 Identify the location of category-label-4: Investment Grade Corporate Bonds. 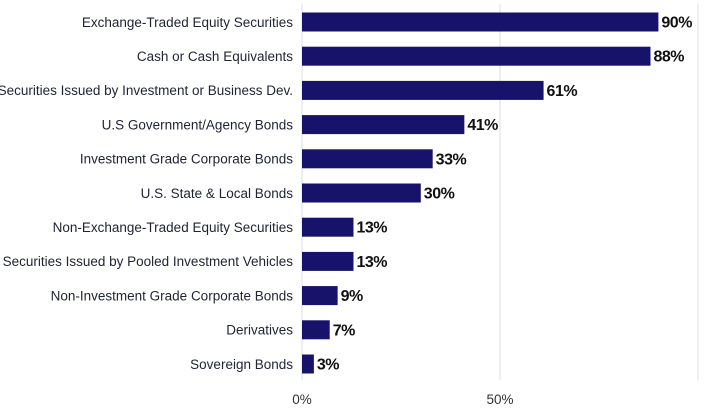
(186, 159).